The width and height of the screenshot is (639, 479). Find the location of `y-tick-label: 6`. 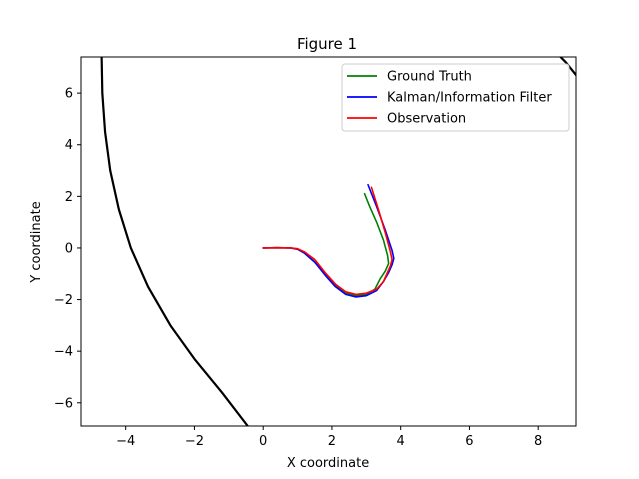

y-tick-label: 6 is located at coordinates (69, 94).